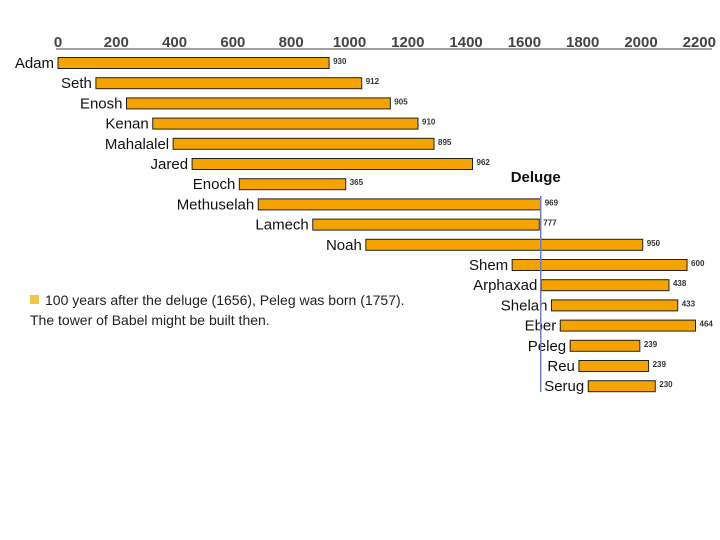 This screenshot has width=720, height=540. I want to click on bar-peleg, so click(605, 345).